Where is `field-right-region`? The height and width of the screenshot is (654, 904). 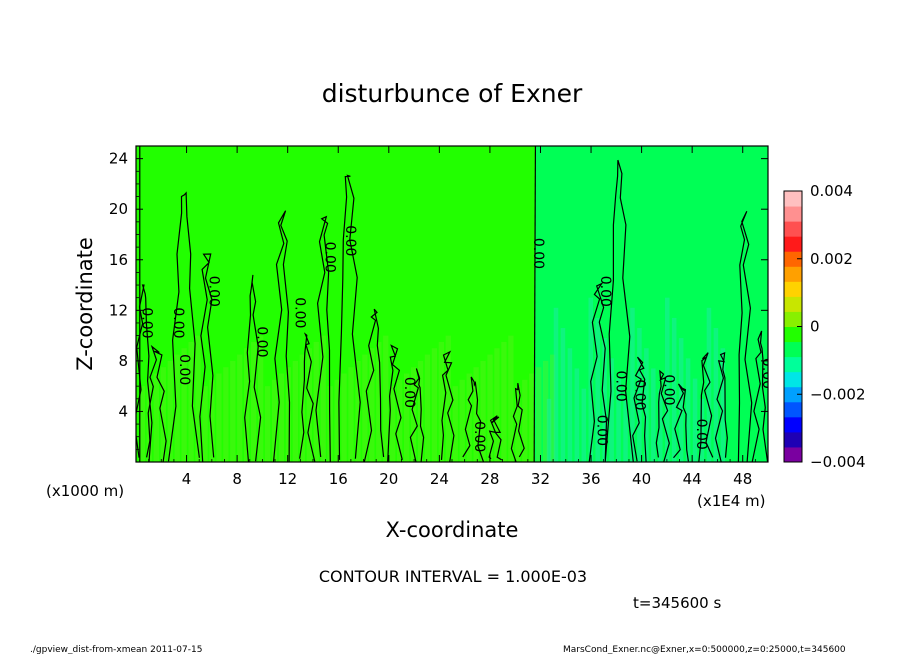
field-right-region is located at coordinates (651, 304).